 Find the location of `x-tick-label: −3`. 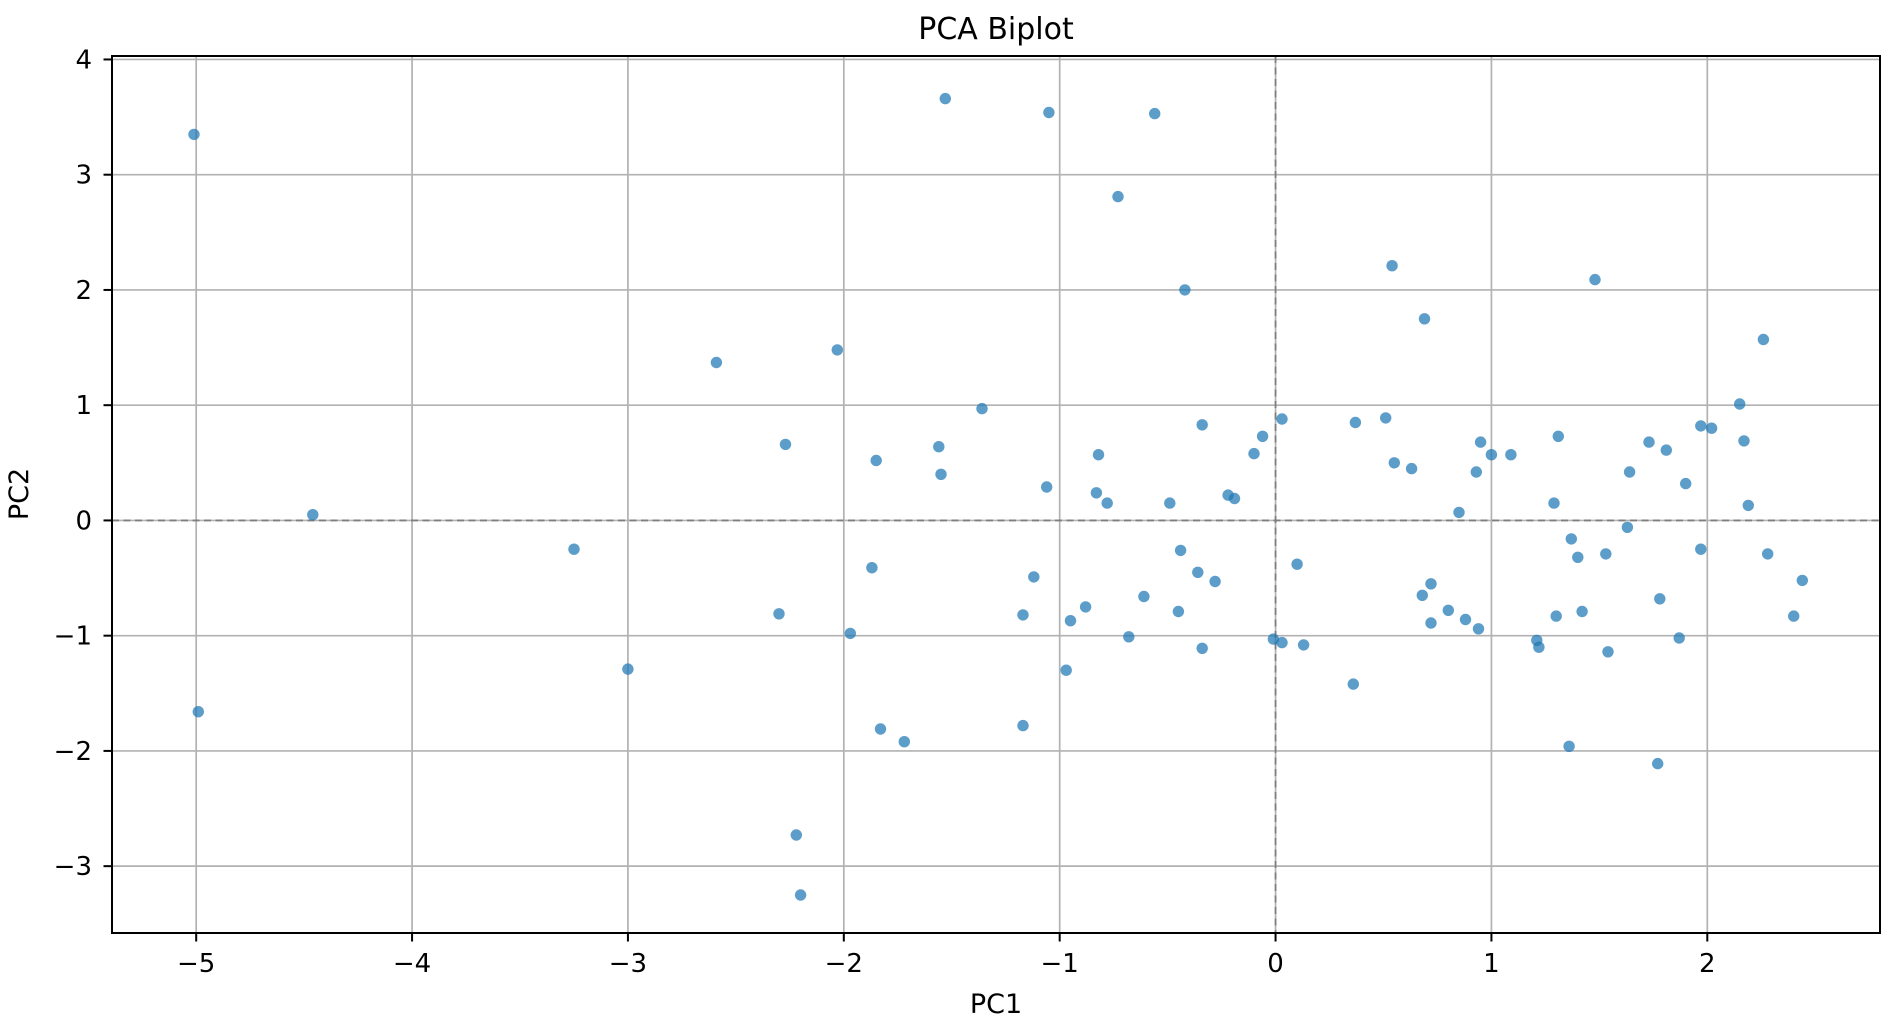

x-tick-label: −3 is located at coordinates (628, 964).